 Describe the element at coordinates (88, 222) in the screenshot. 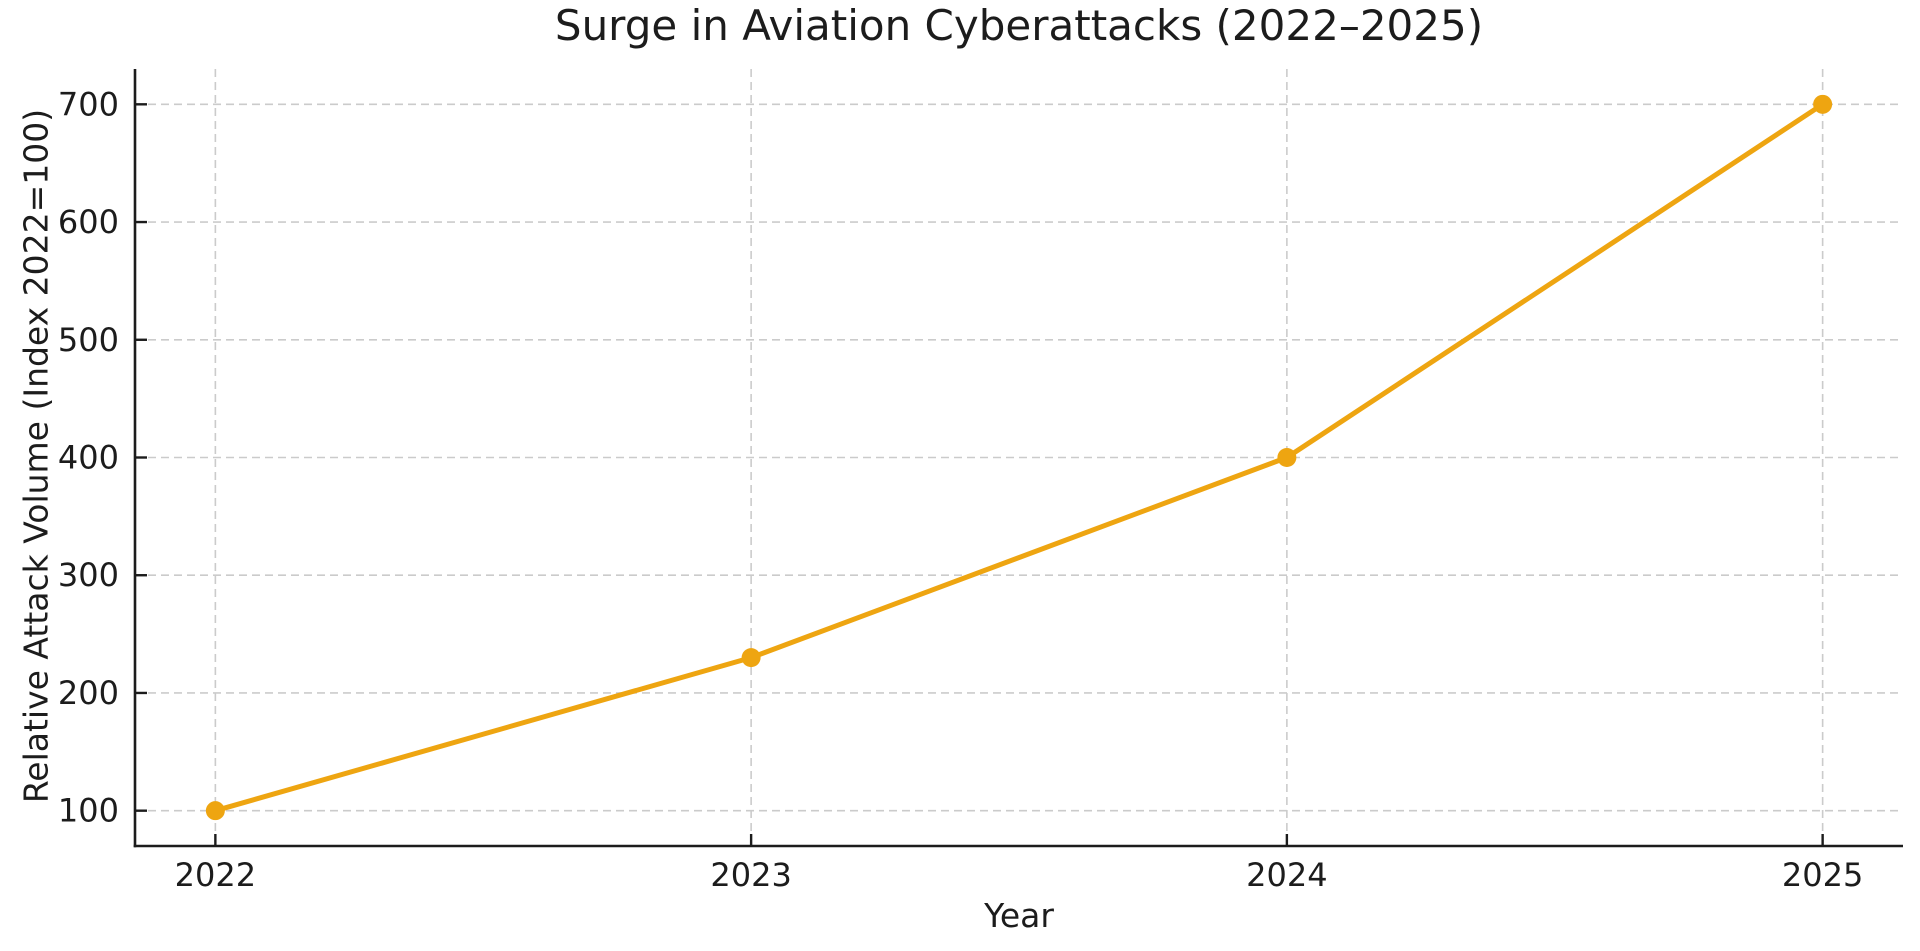

I see `y-tick-label: 600` at that location.